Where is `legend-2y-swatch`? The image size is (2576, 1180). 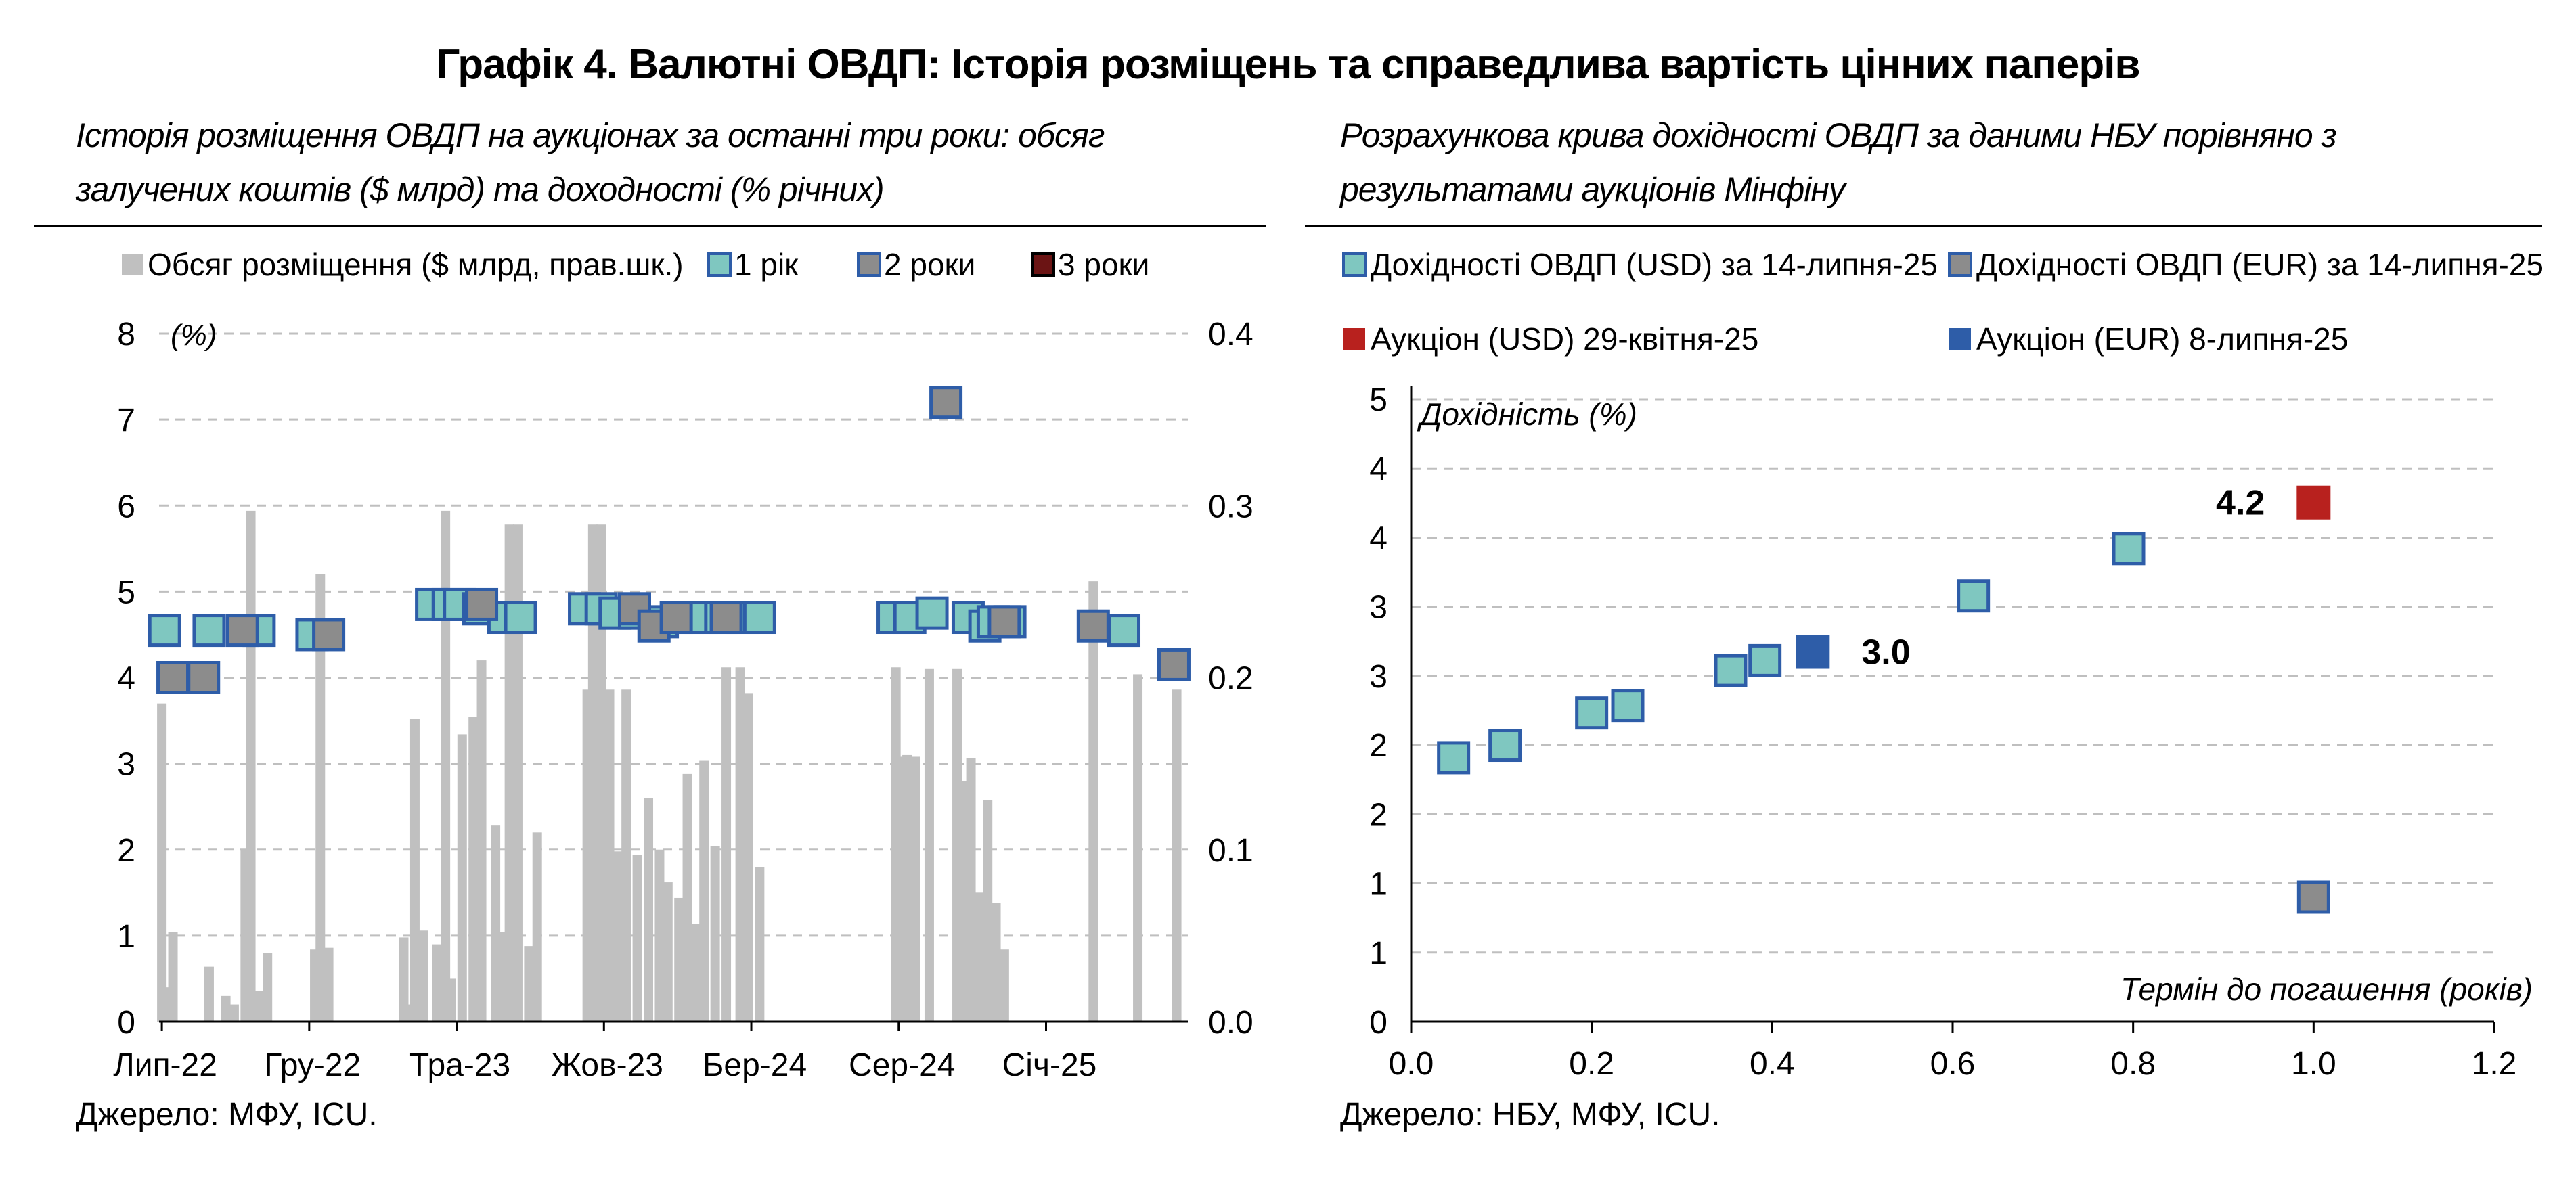 legend-2y-swatch is located at coordinates (869, 264).